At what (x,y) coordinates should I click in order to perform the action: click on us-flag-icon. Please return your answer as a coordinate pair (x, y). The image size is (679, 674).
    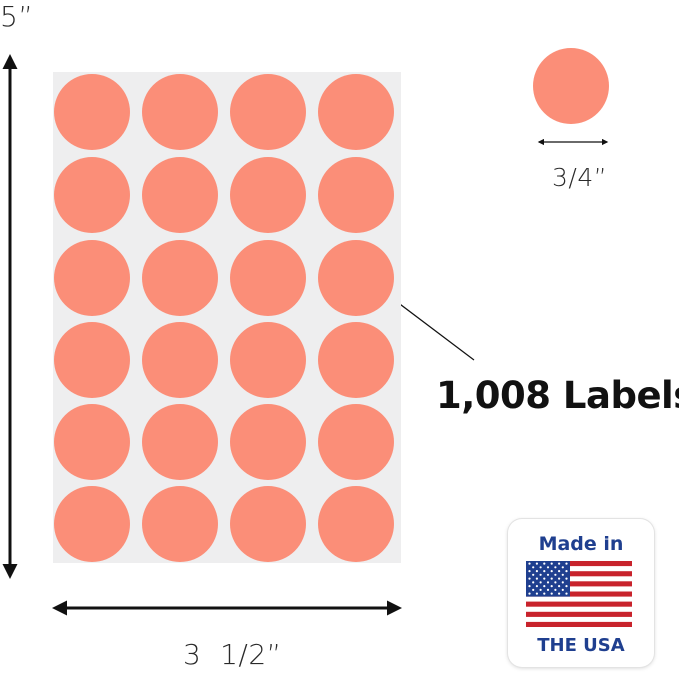
    Looking at the image, I should click on (579, 594).